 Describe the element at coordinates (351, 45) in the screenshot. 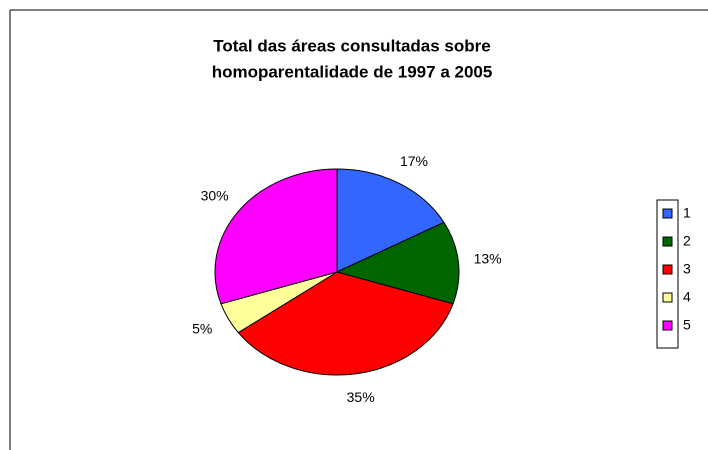

I see `chart-title: Total das áreas consultadas sobre` at that location.